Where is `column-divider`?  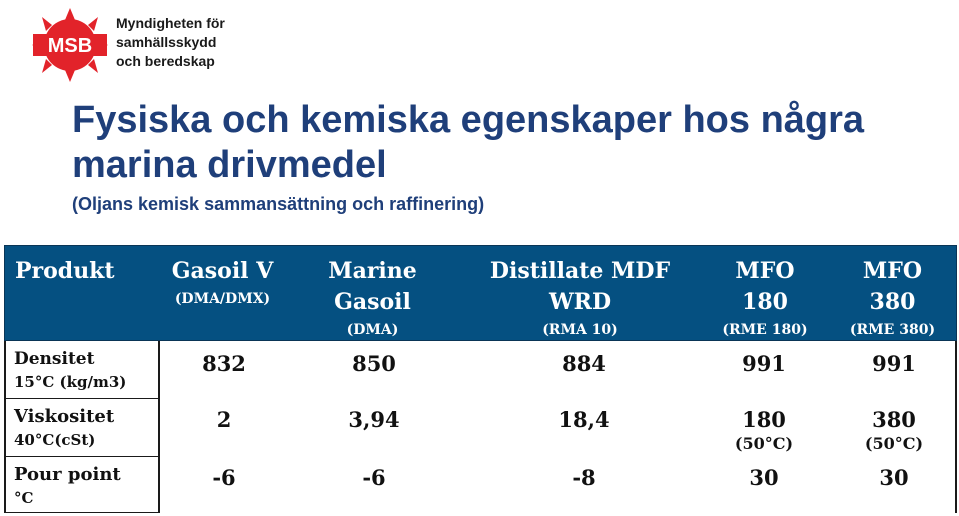
column-divider is located at coordinates (159, 427).